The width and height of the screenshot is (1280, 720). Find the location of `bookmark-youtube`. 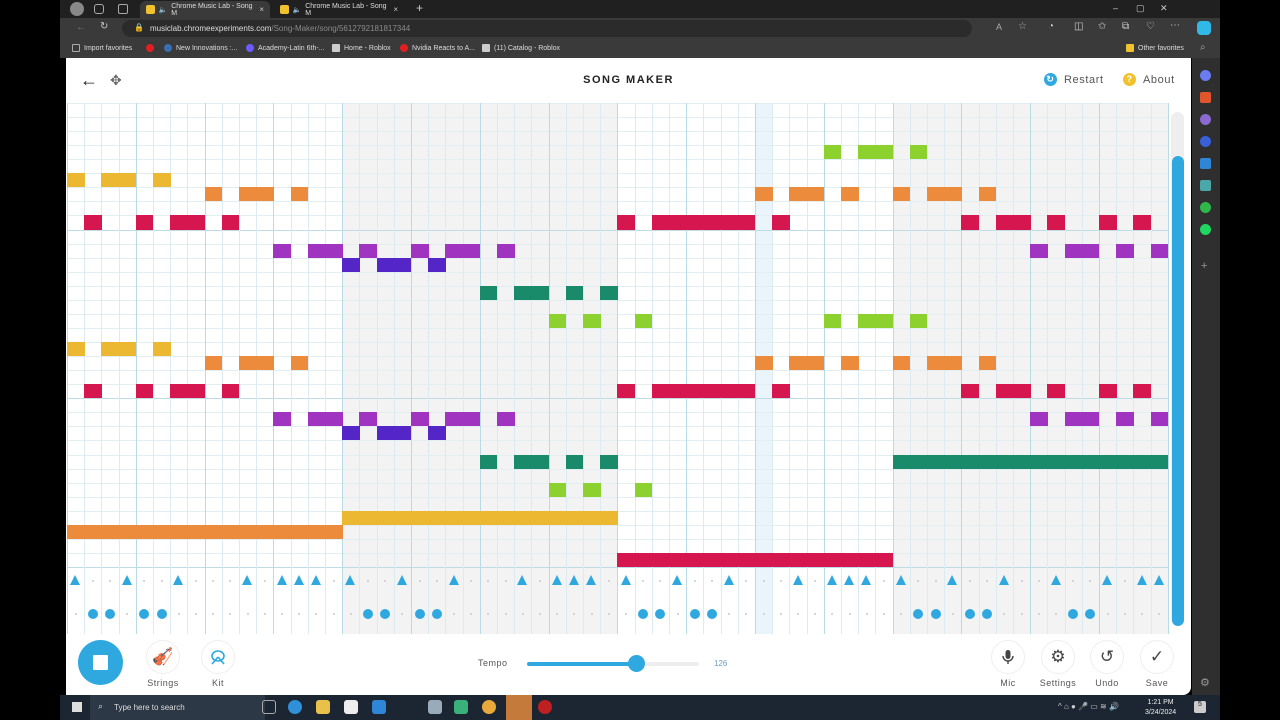

bookmark-youtube is located at coordinates (150, 48).